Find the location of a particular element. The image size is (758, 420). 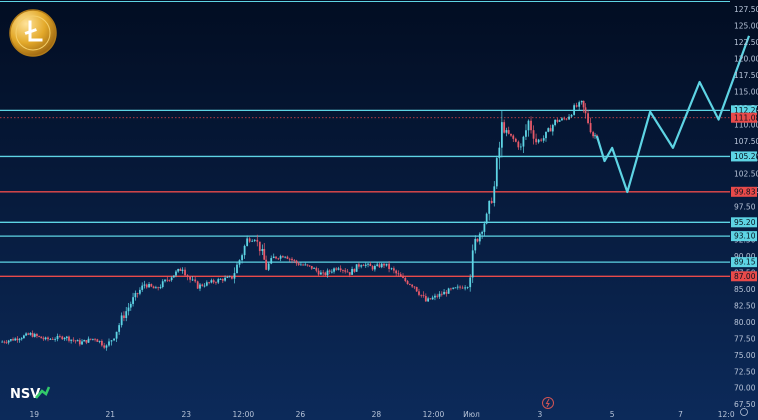

level-badge-label: 105.20 is located at coordinates (746, 156).